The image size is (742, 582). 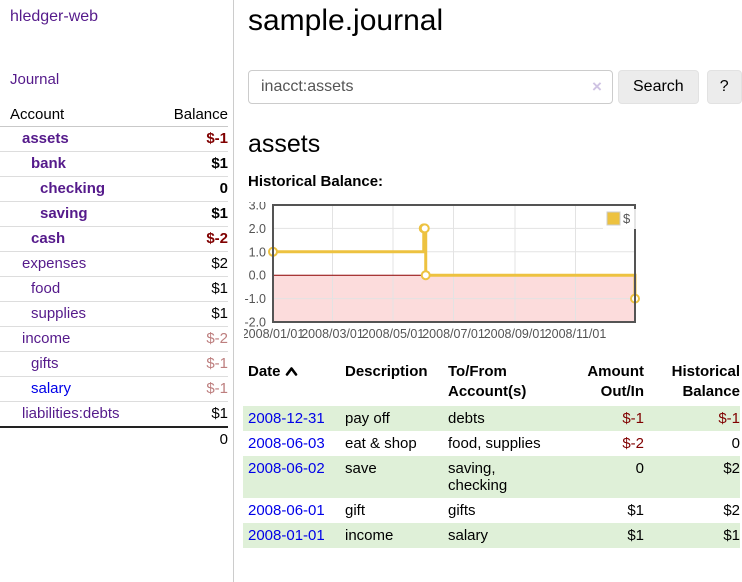 What do you see at coordinates (613, 218) in the screenshot?
I see `legend-swatch` at bounding box center [613, 218].